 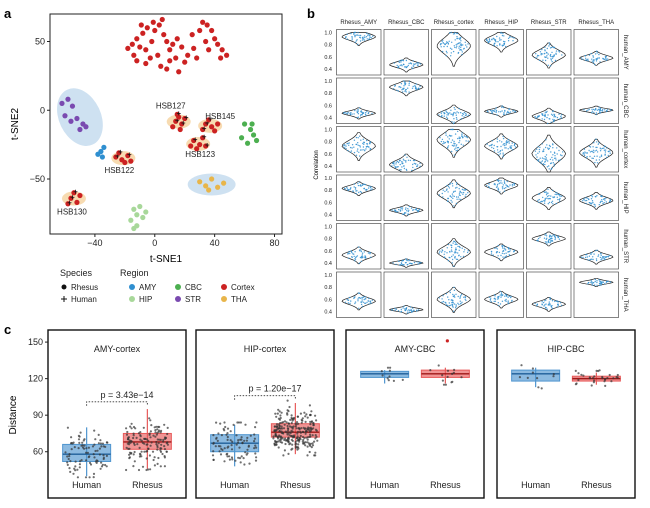 What do you see at coordinates (147, 485) in the screenshot?
I see `box-xtick-label-0-1: Rhesus` at bounding box center [147, 485].